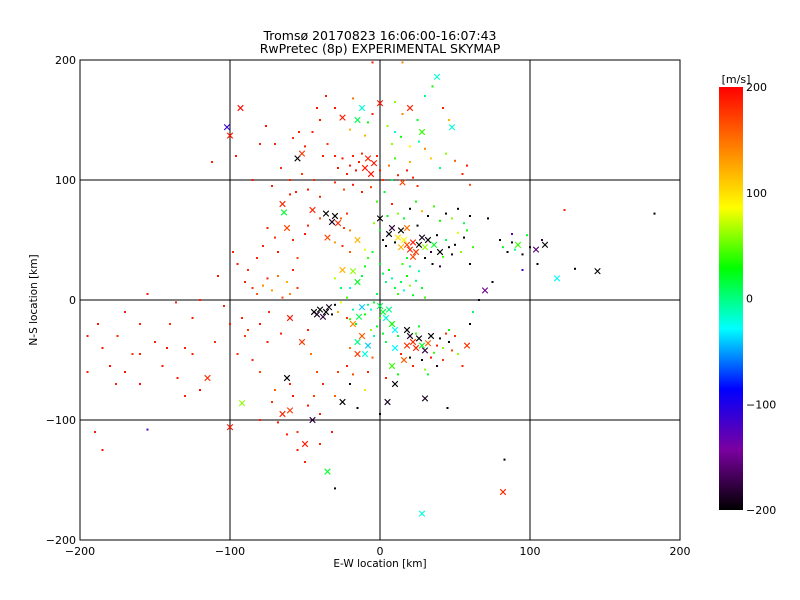 Image resolution: width=800 pixels, height=600 pixels. I want to click on colorbar-tick-label: 200, so click(756, 87).